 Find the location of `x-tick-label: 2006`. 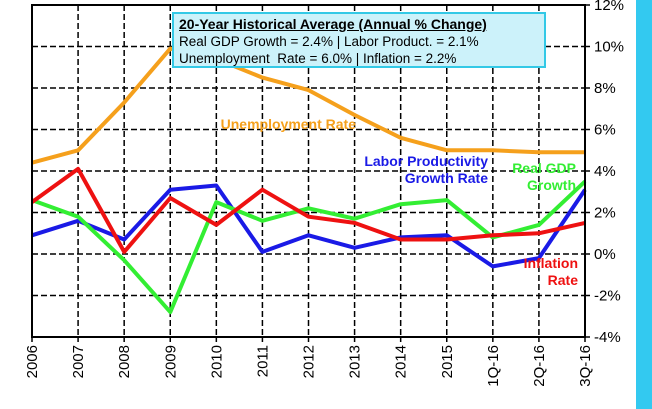

x-tick-label: 2006 is located at coordinates (32, 361).